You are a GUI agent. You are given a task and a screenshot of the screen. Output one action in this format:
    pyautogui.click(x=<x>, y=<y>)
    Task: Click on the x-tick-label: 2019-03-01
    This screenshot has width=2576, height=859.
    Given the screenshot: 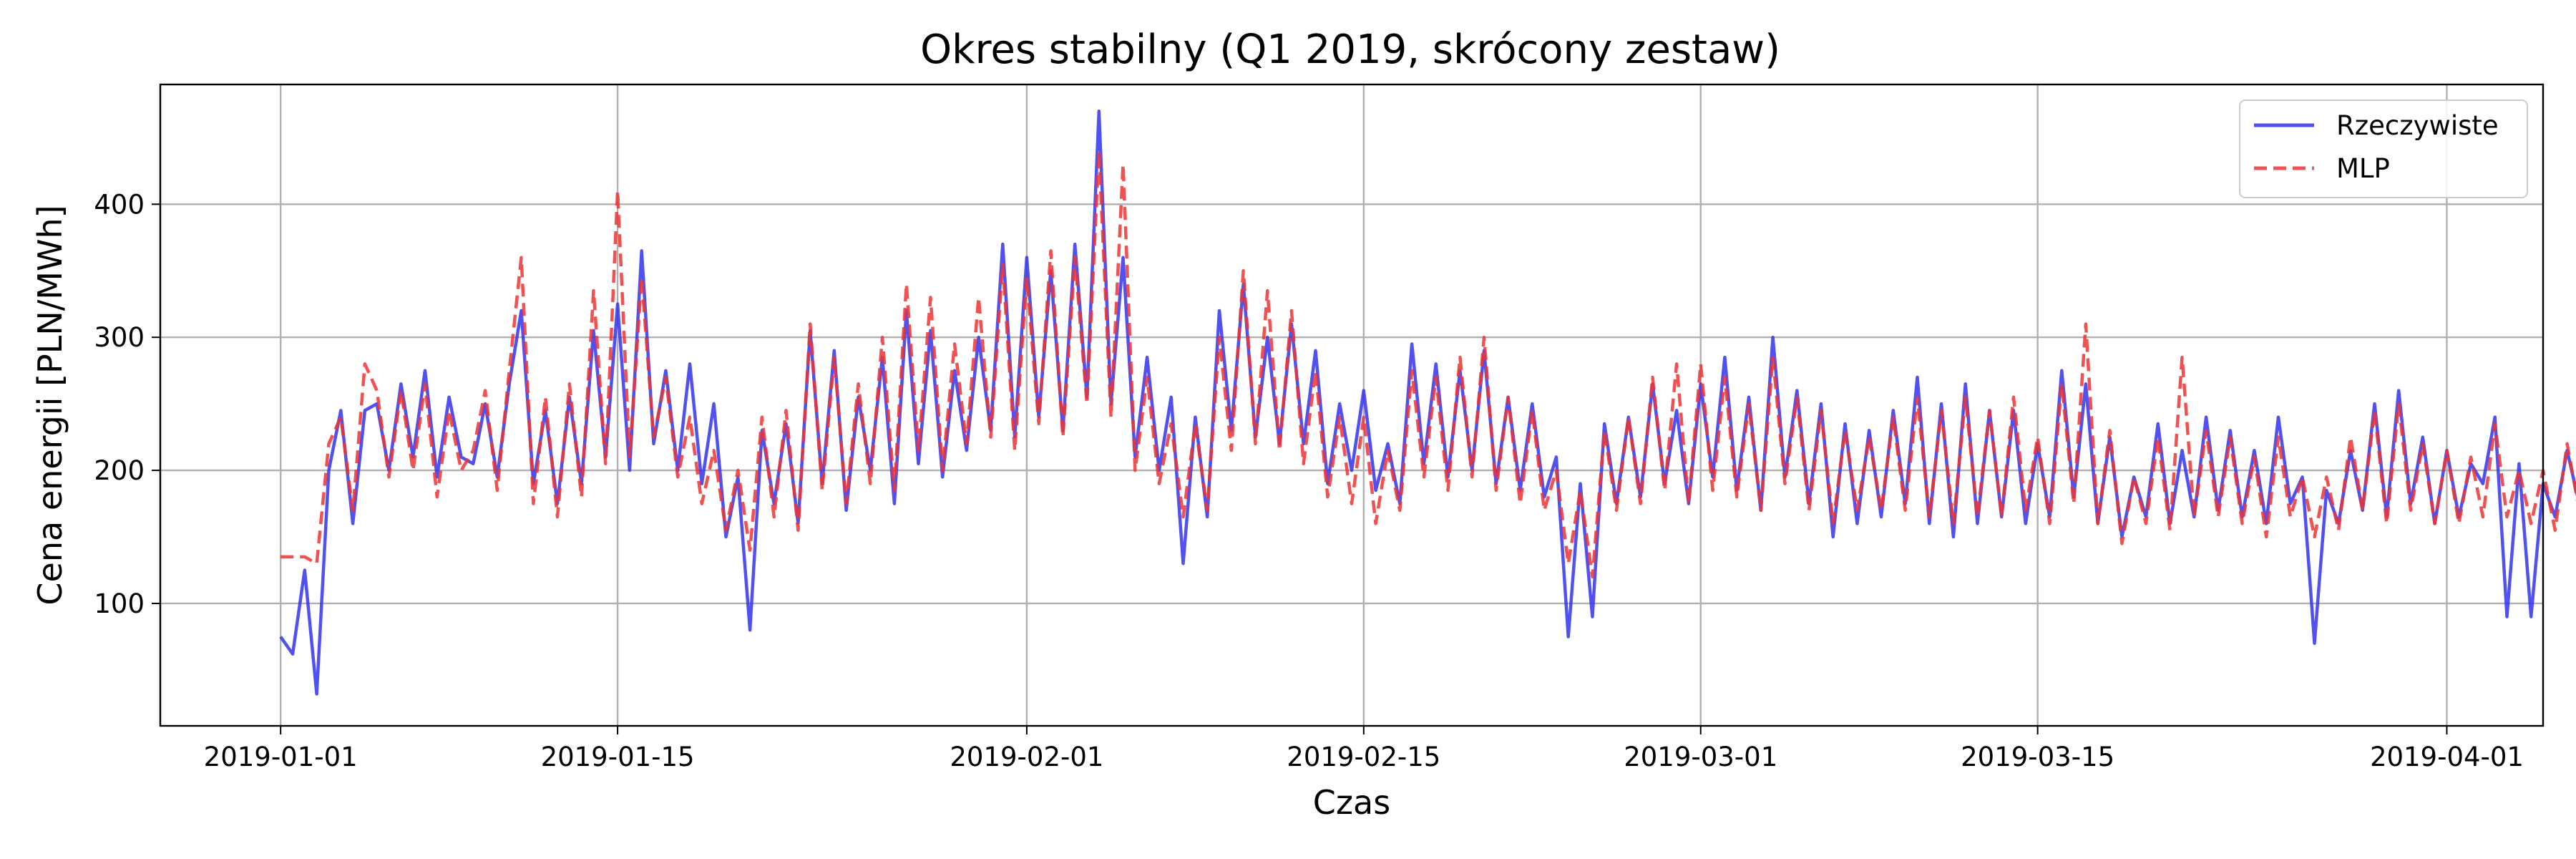 What is the action you would take?
    pyautogui.click(x=1700, y=757)
    